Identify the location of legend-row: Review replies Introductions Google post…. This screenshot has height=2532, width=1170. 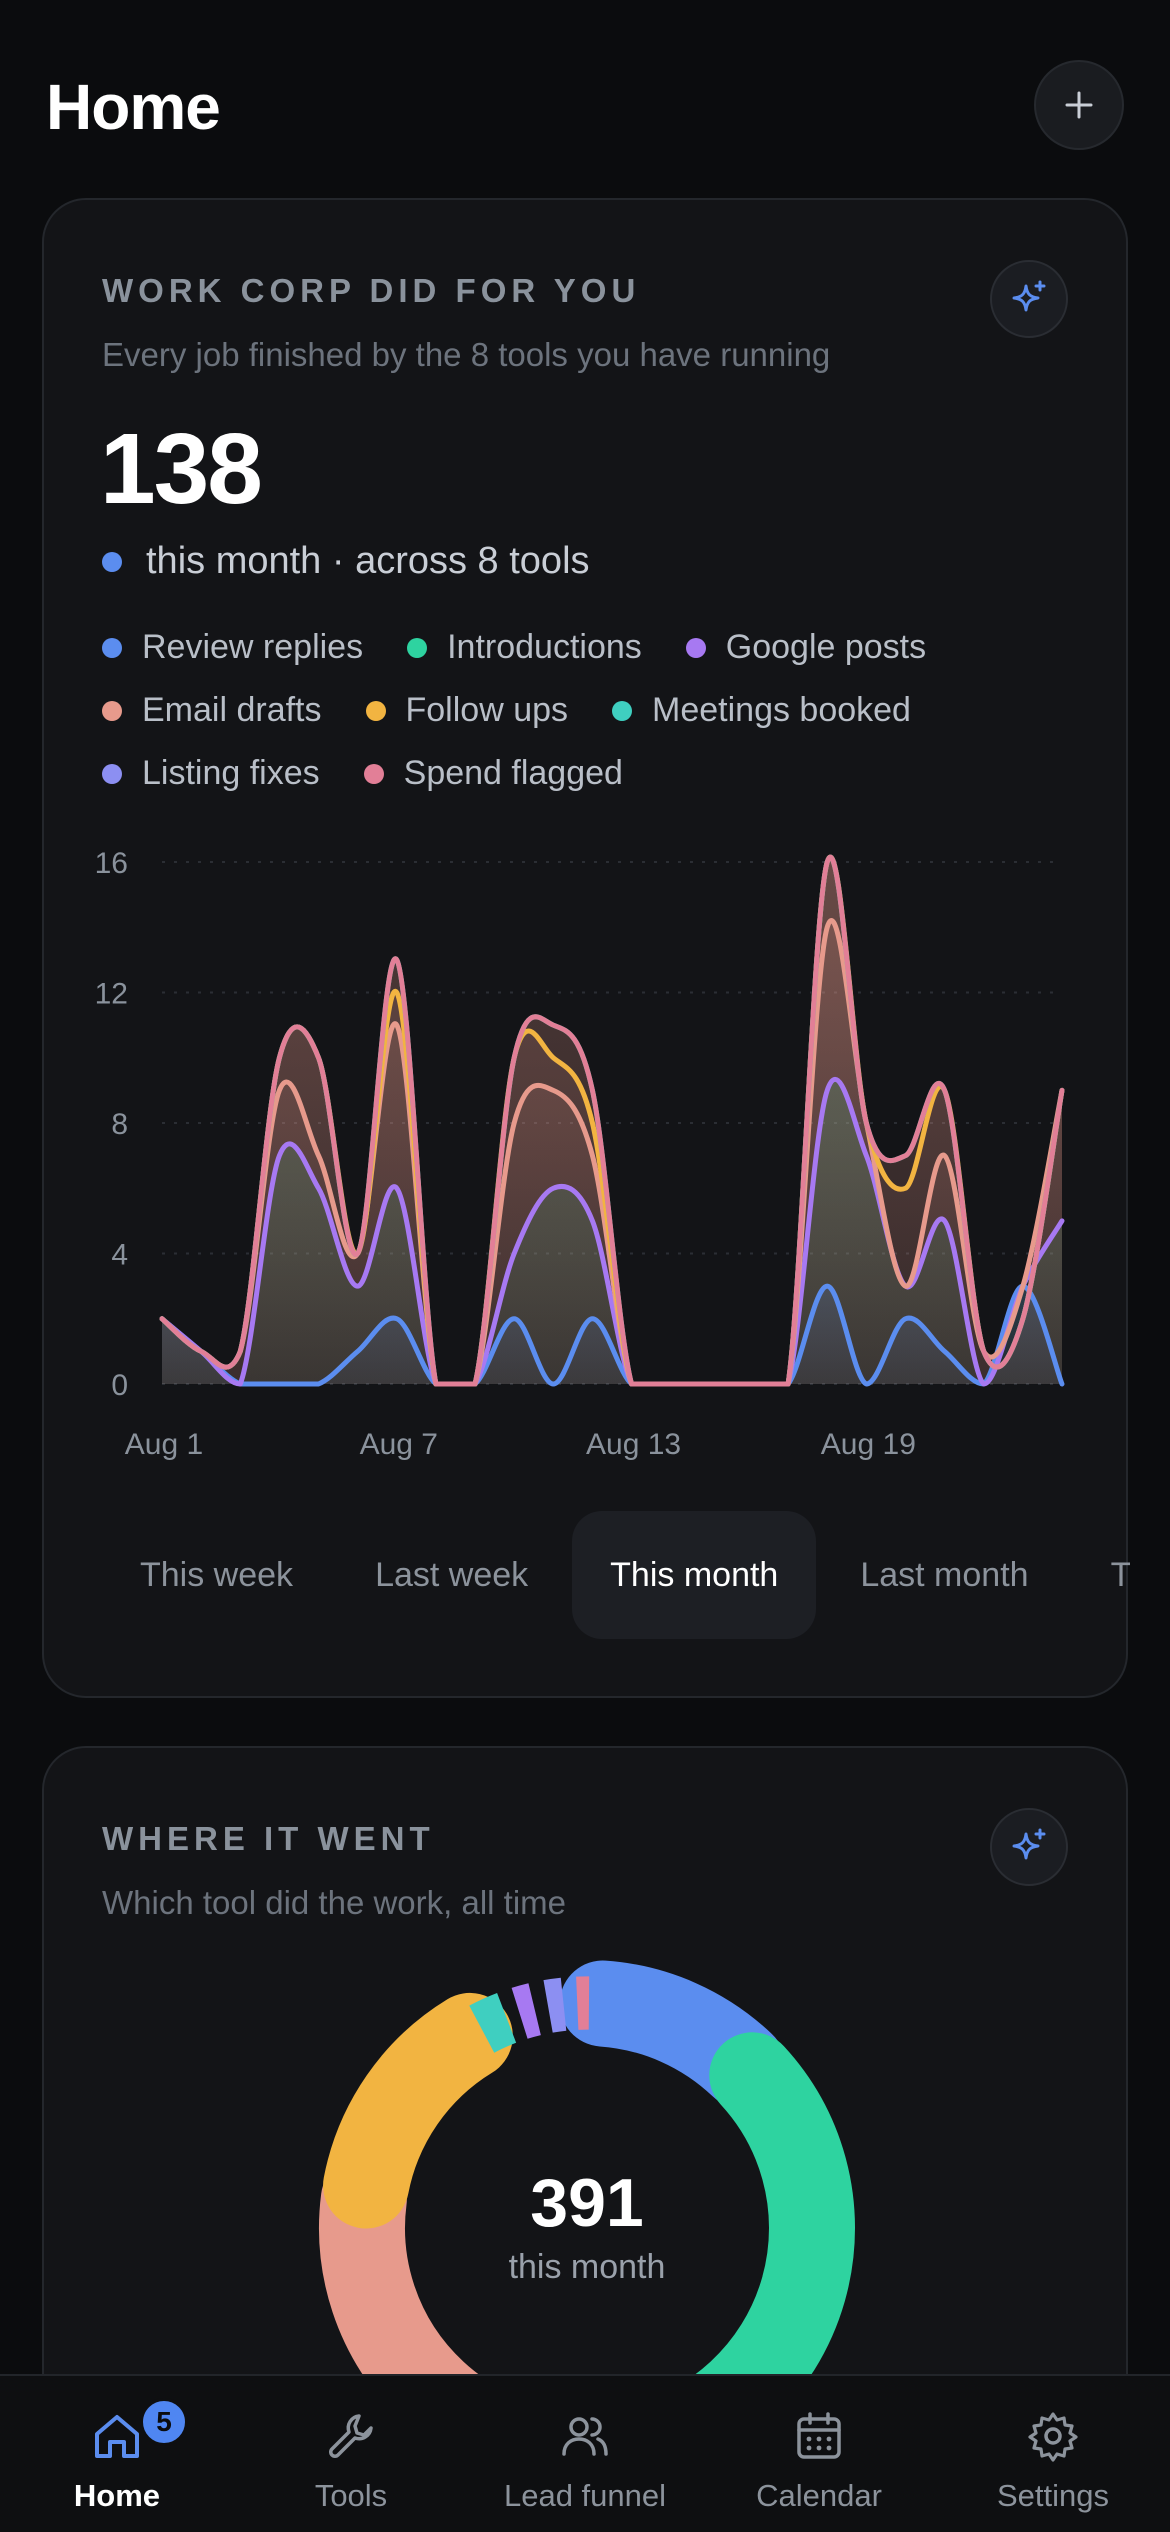
(592, 647).